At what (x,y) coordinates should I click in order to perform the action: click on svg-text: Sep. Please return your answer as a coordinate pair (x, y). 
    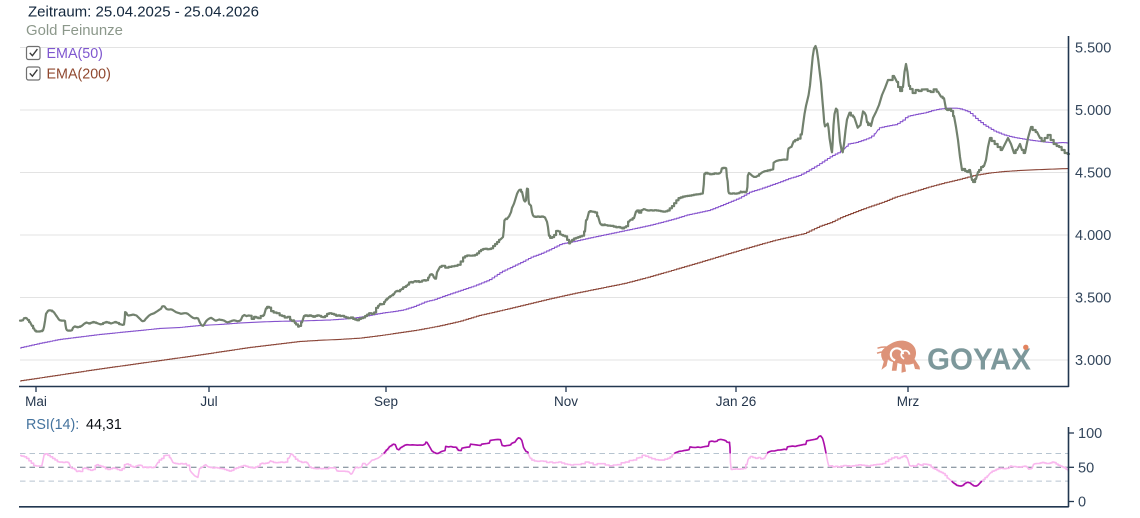
    Looking at the image, I should click on (386, 401).